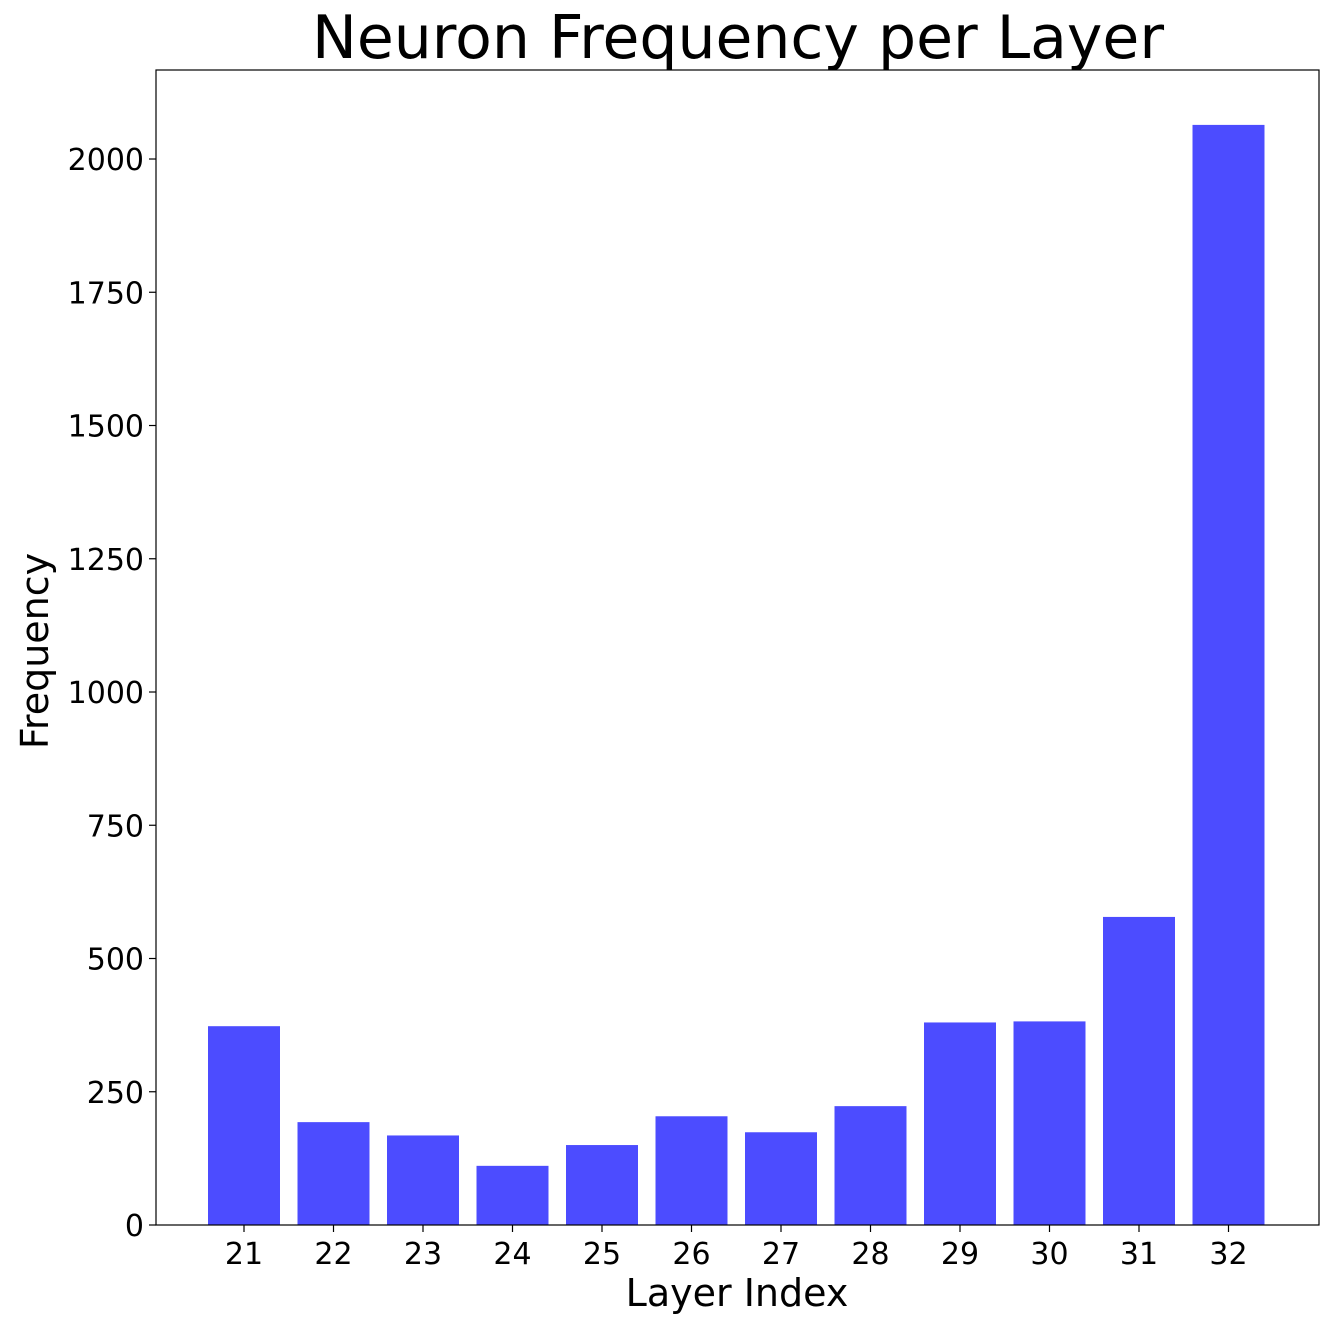  I want to click on x-tick-label: 27, so click(781, 1254).